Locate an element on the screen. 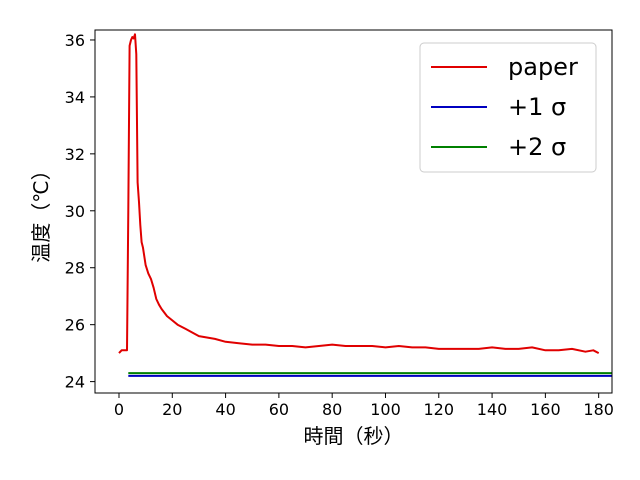 The height and width of the screenshot is (480, 640). legend-label: +1 σ is located at coordinates (537, 107).